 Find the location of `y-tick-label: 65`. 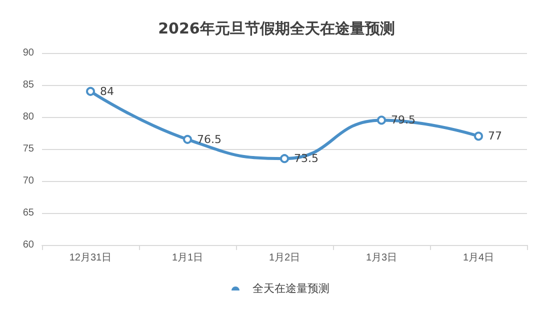

y-tick-label: 65 is located at coordinates (28, 213).